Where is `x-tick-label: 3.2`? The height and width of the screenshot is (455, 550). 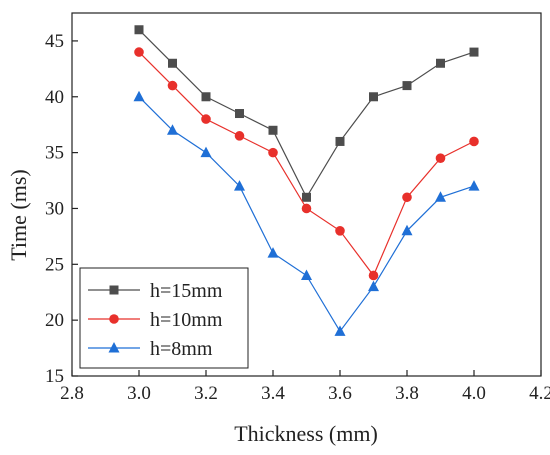
x-tick-label: 3.2 is located at coordinates (206, 393).